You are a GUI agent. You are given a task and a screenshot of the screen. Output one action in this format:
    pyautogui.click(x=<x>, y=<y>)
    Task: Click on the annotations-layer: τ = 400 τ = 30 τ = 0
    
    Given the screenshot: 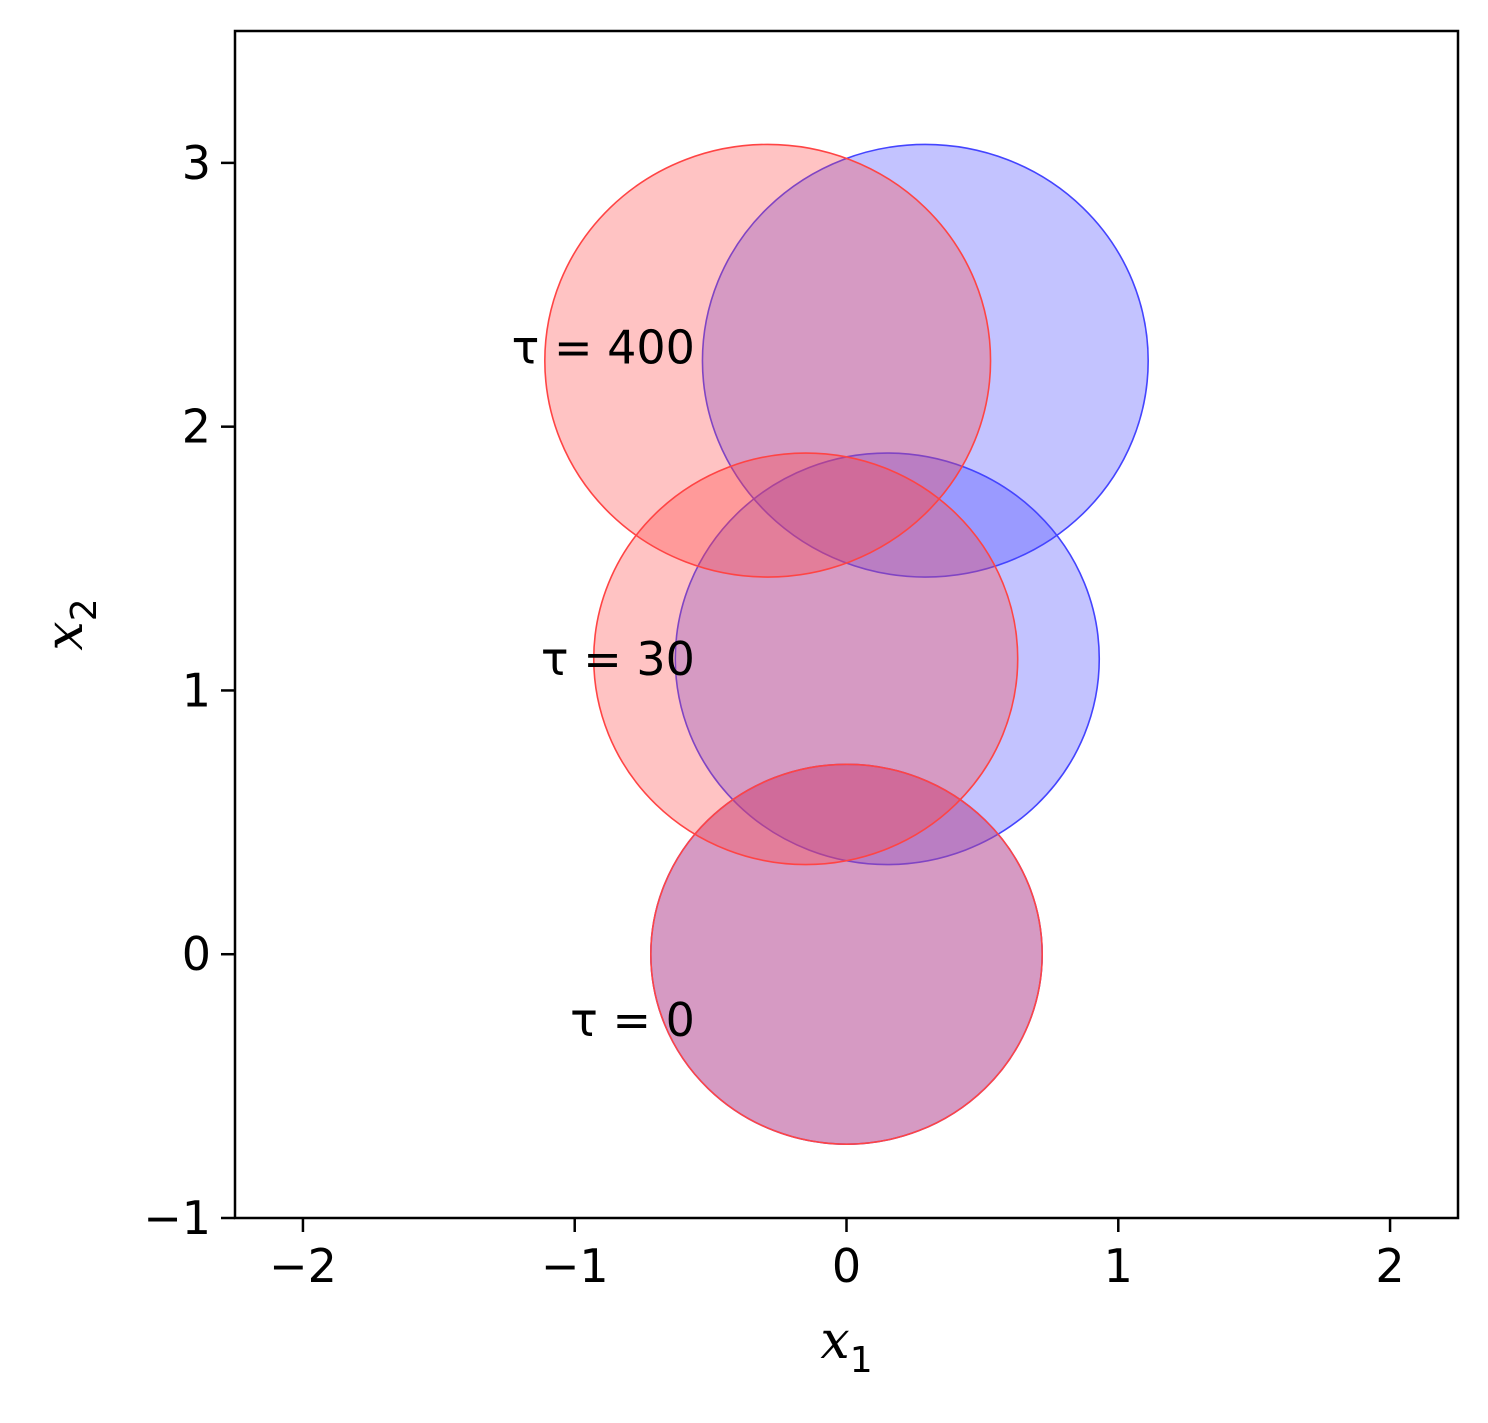 What is the action you would take?
    pyautogui.click(x=603, y=684)
    